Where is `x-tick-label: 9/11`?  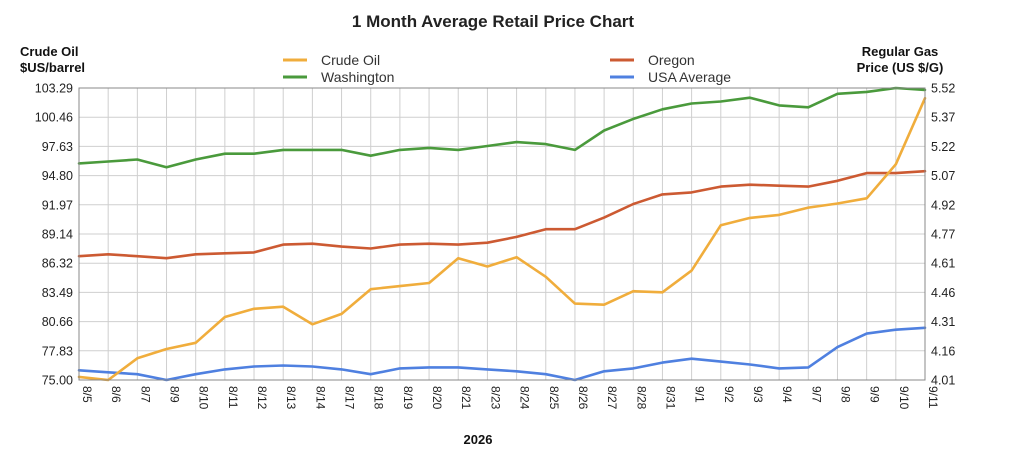
x-tick-label: 9/11 is located at coordinates (933, 397).